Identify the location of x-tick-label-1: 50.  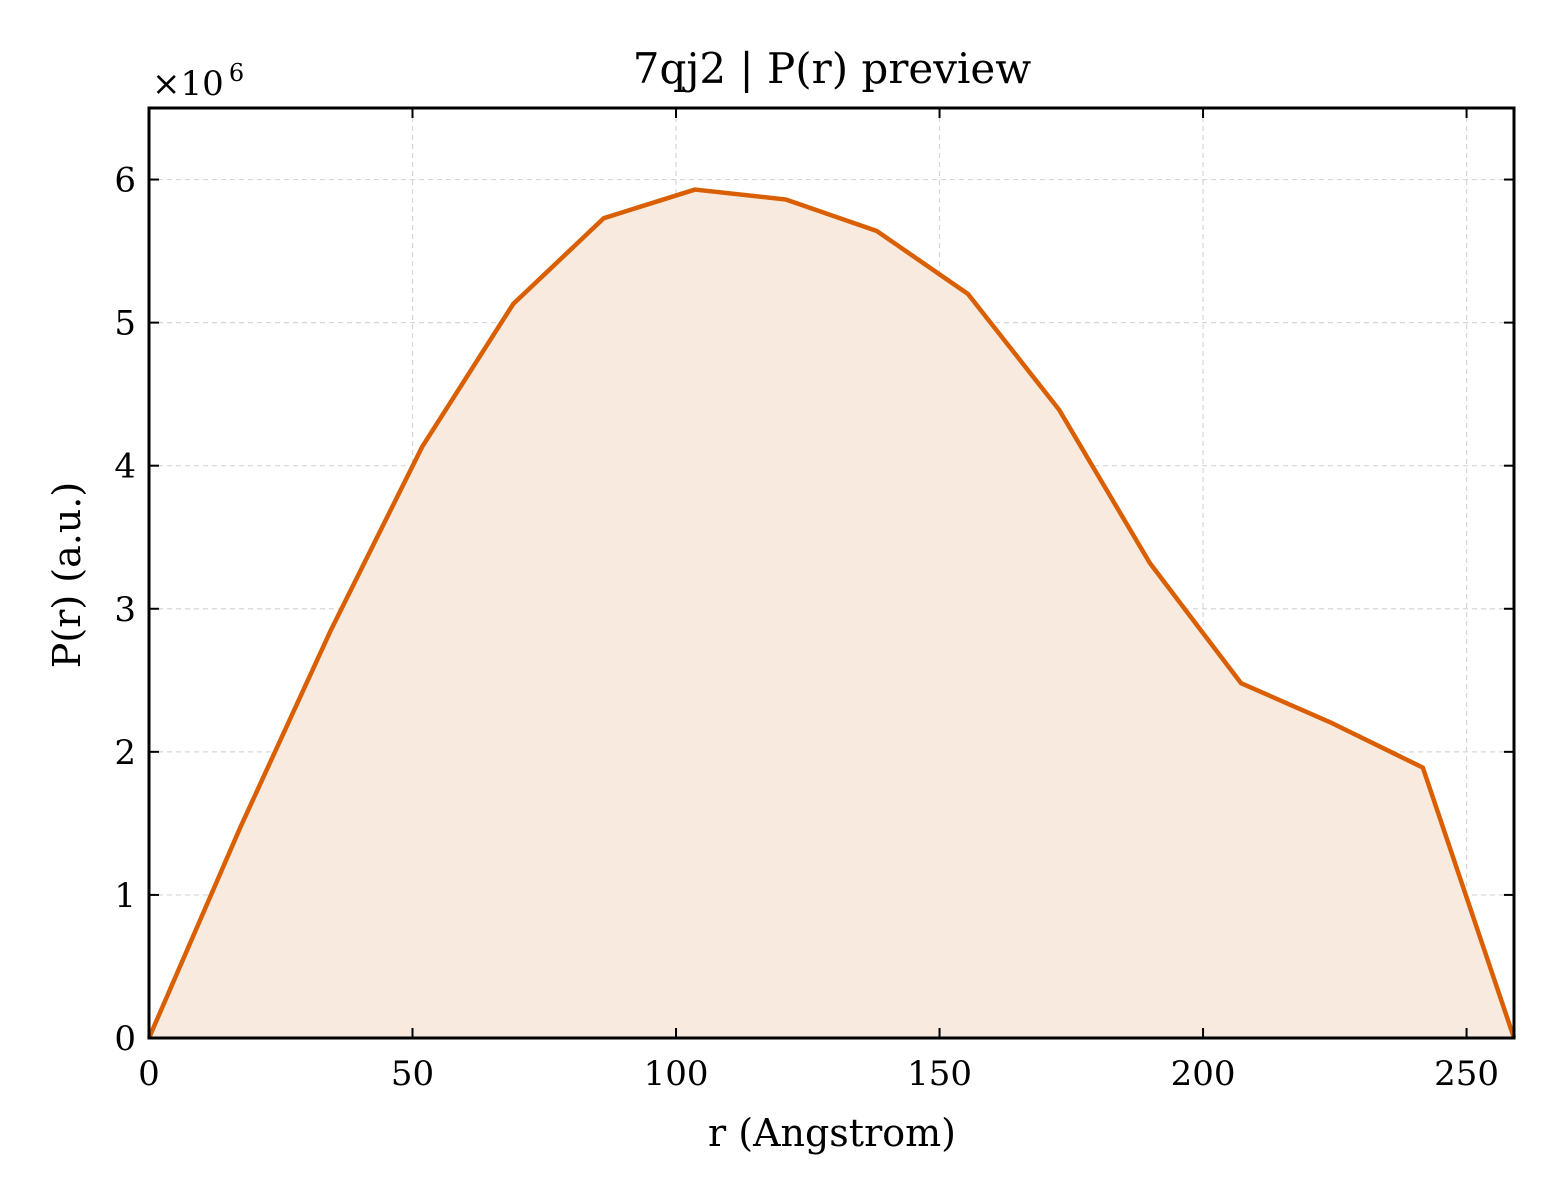
(412, 1074).